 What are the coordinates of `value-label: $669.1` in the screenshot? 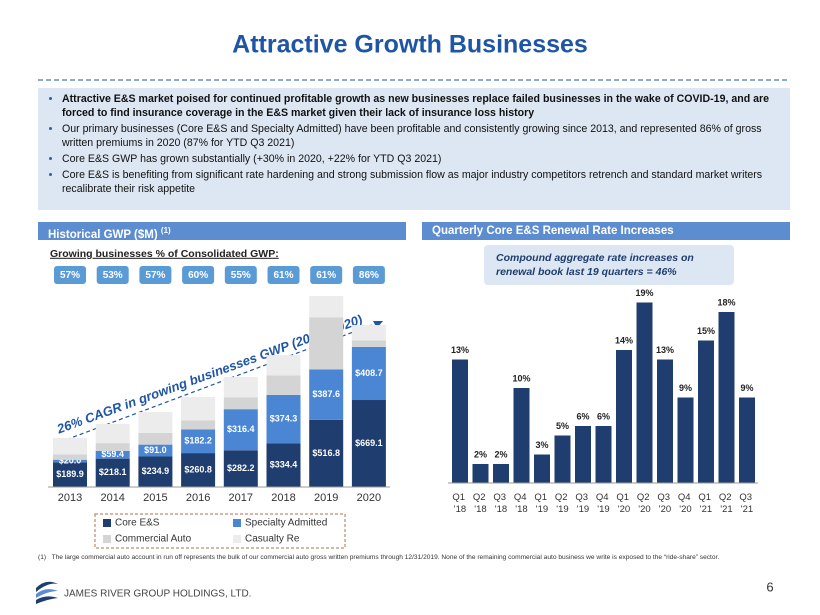 It's located at (369, 443).